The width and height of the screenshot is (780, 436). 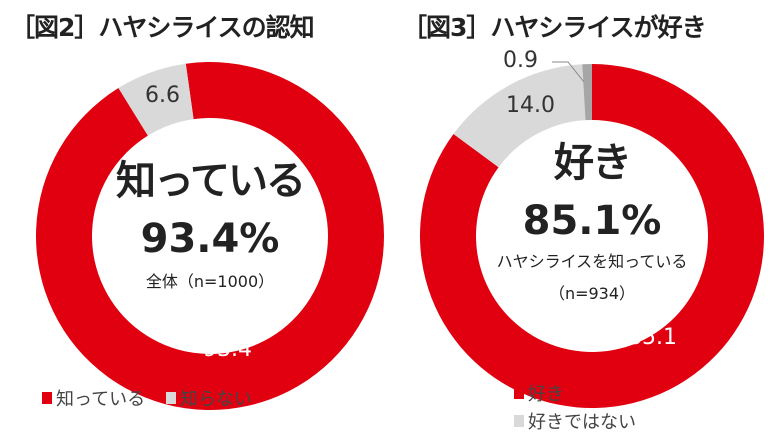 I want to click on legend-item-like: 好き, so click(x=539, y=393).